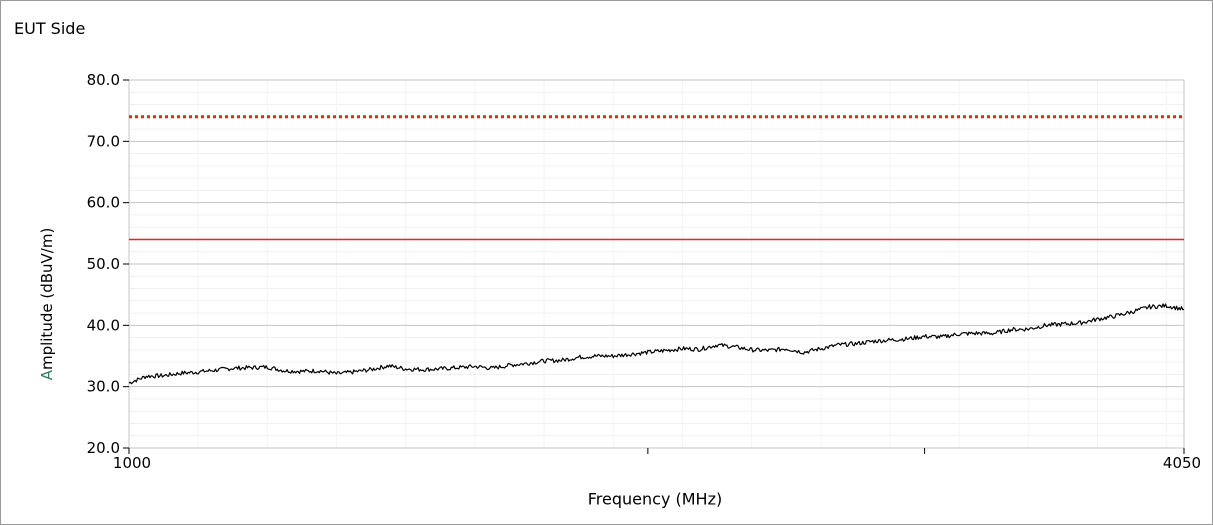 Image resolution: width=1213 pixels, height=525 pixels. What do you see at coordinates (50, 28) in the screenshot?
I see `chart-title: EUT Side` at bounding box center [50, 28].